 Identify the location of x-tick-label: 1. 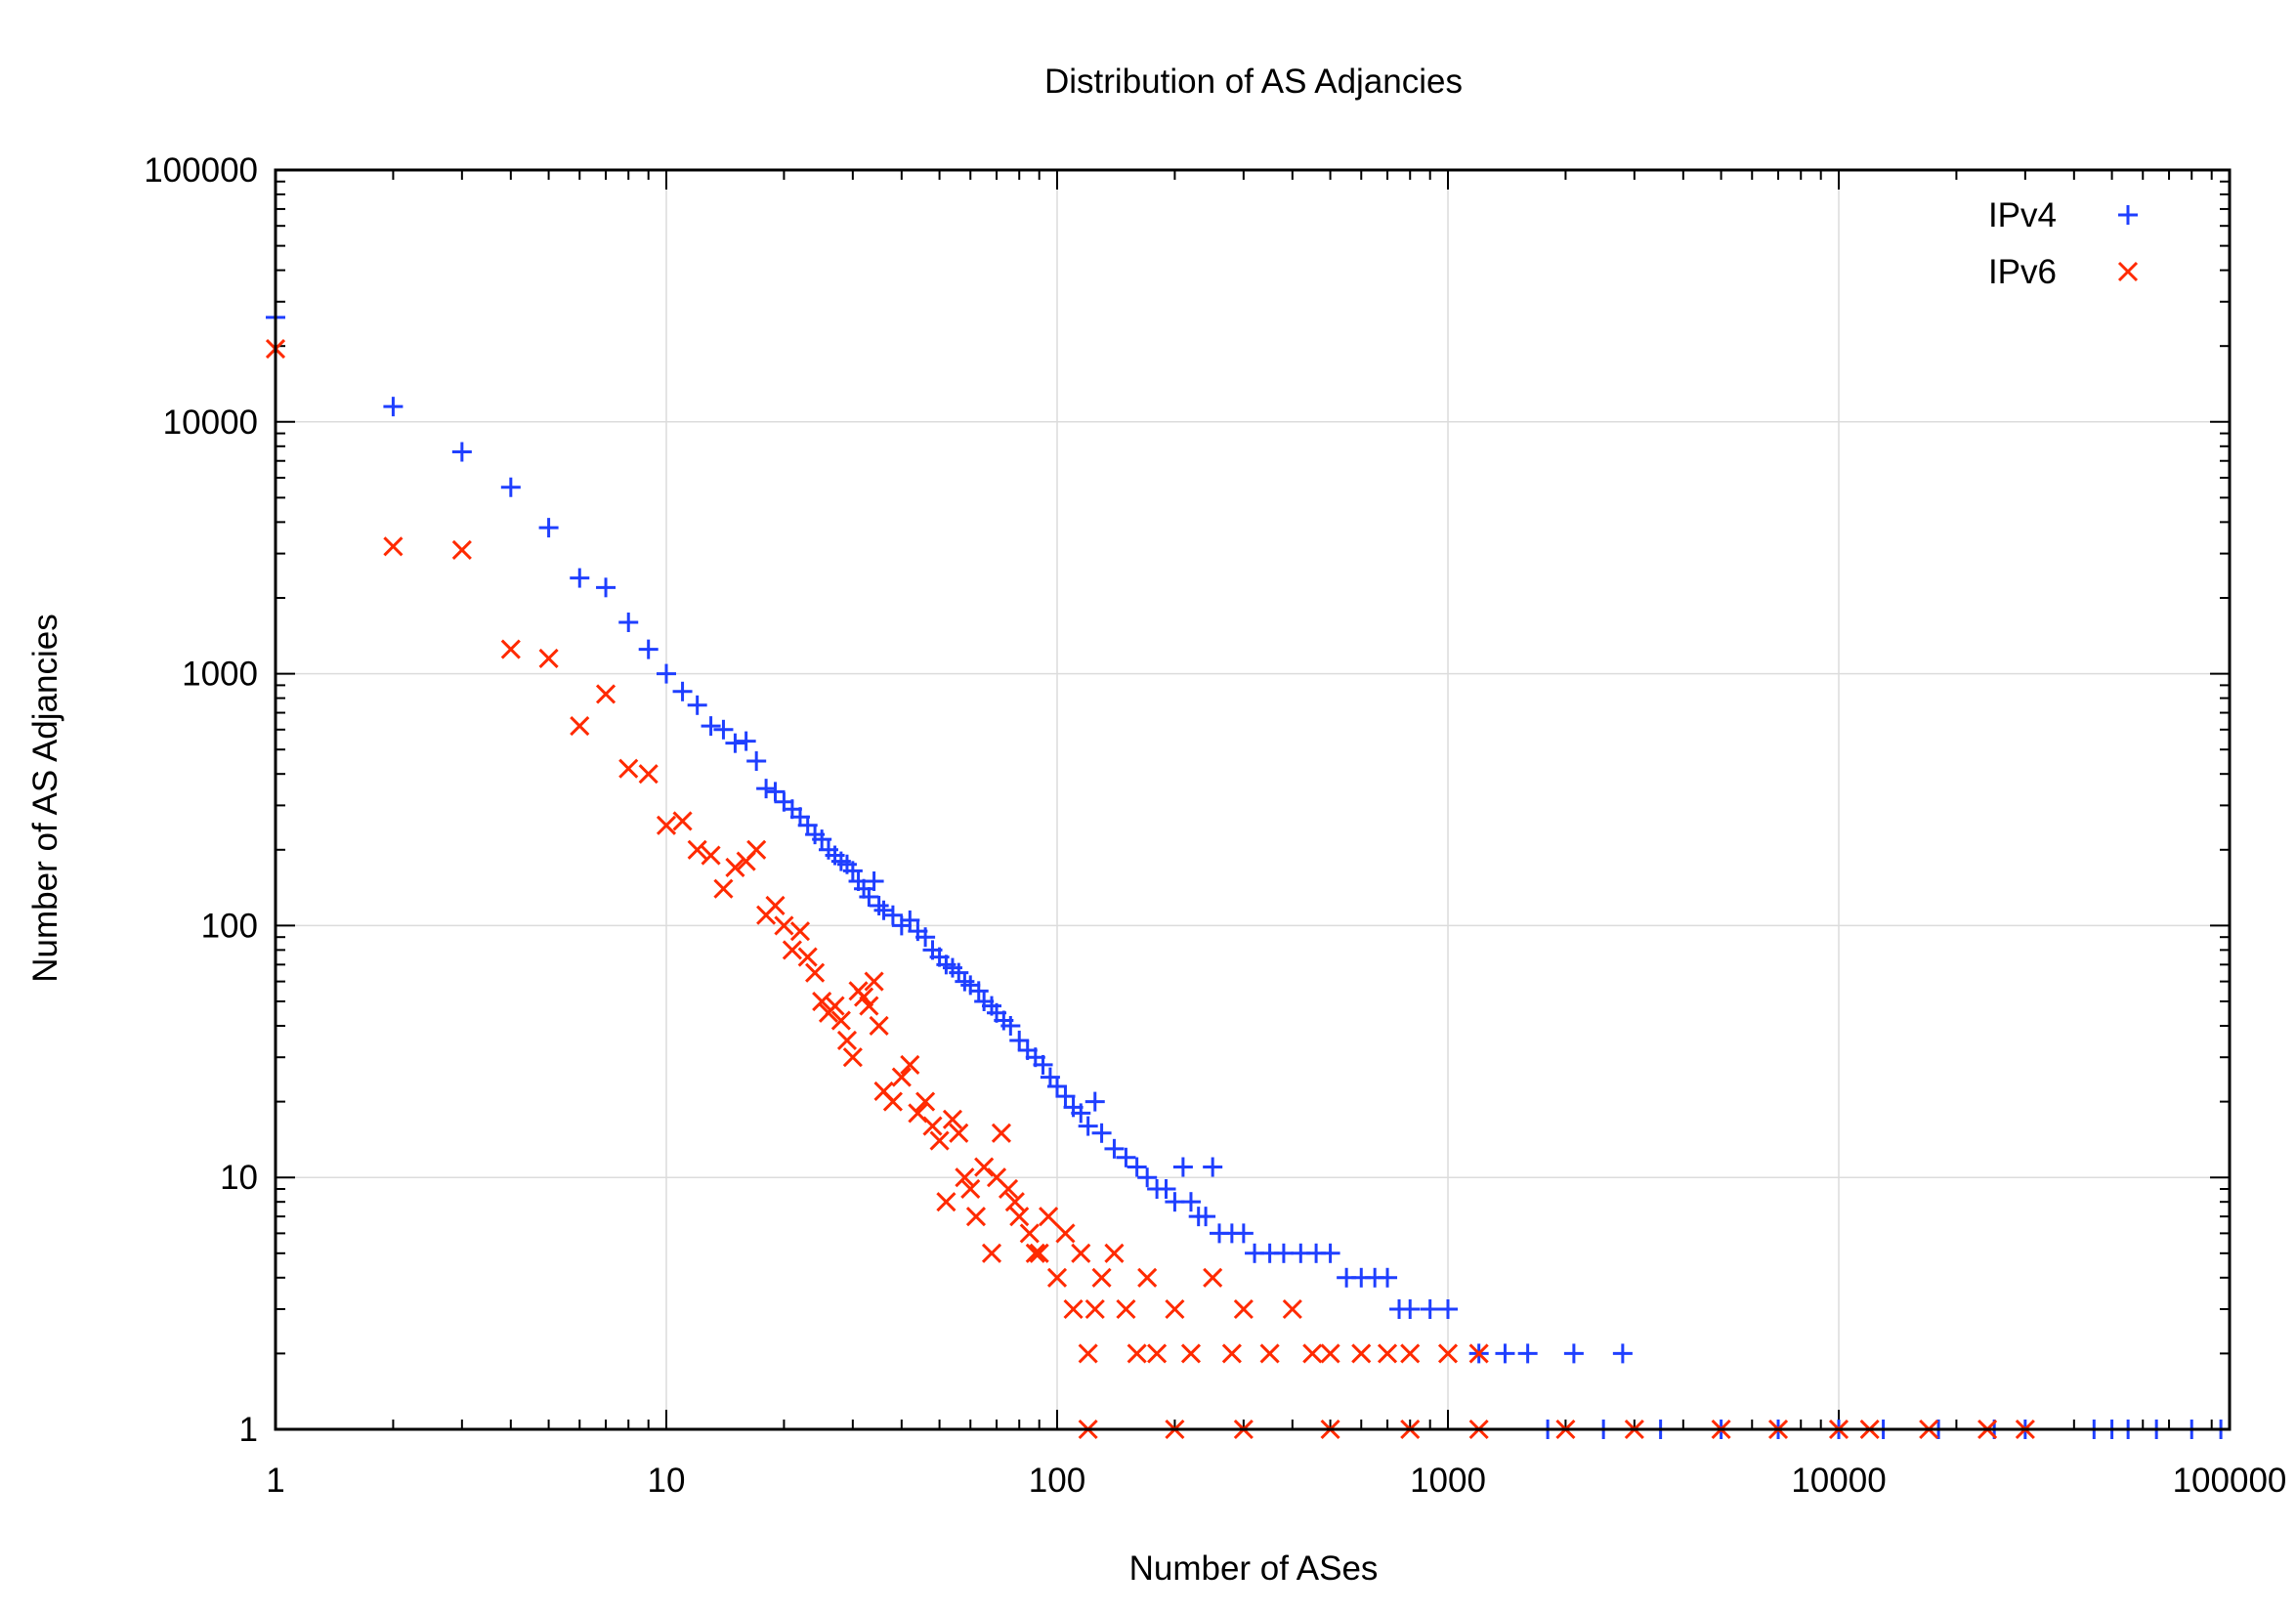
(275, 1481).